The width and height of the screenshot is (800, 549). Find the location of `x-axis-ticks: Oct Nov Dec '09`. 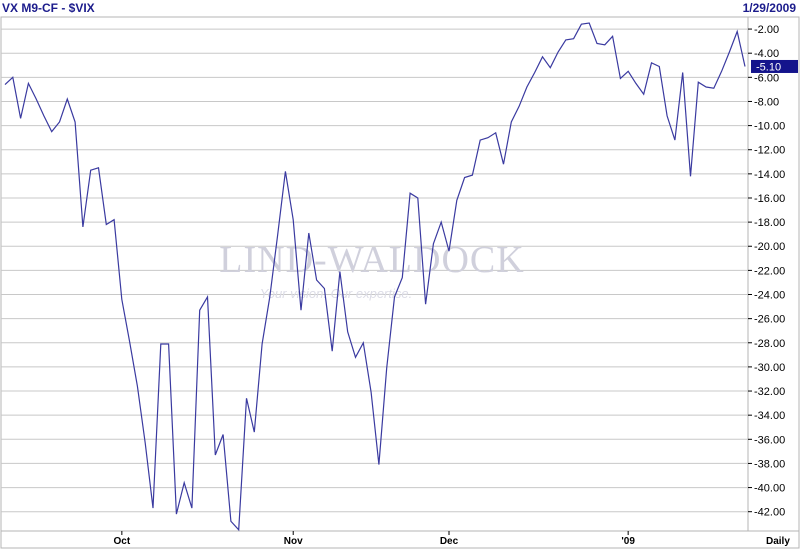

x-axis-ticks: Oct Nov Dec '09 is located at coordinates (374, 539).